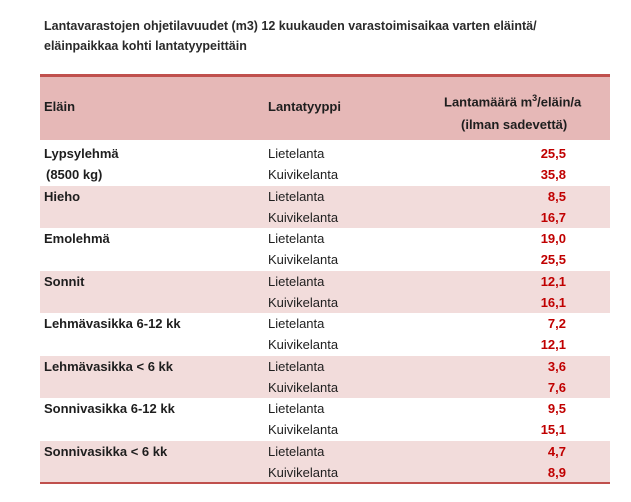  What do you see at coordinates (553, 238) in the screenshot?
I see `amount-liquid: 19,0` at bounding box center [553, 238].